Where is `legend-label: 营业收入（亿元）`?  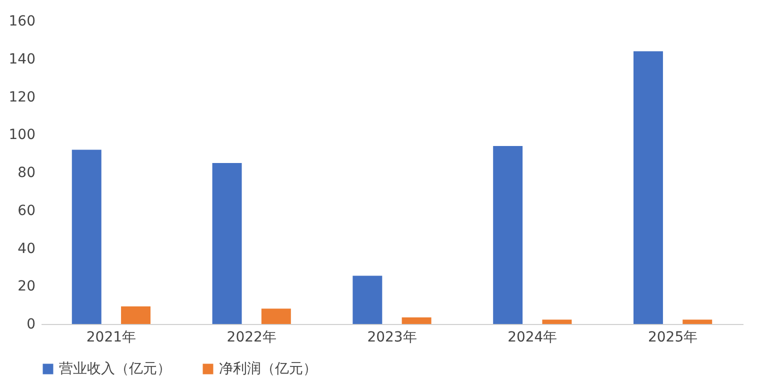 legend-label: 营业收入（亿元） is located at coordinates (115, 369).